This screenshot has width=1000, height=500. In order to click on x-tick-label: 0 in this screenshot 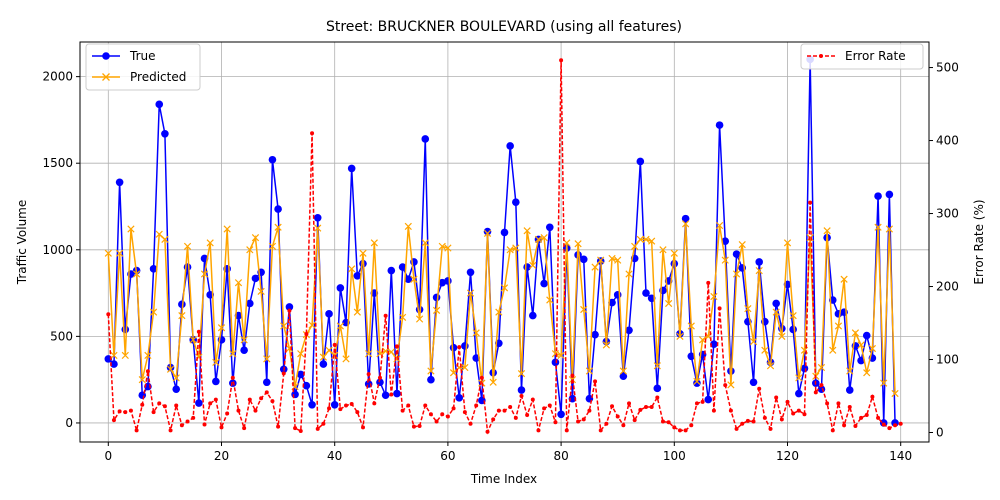, I will do `click(108, 456)`.